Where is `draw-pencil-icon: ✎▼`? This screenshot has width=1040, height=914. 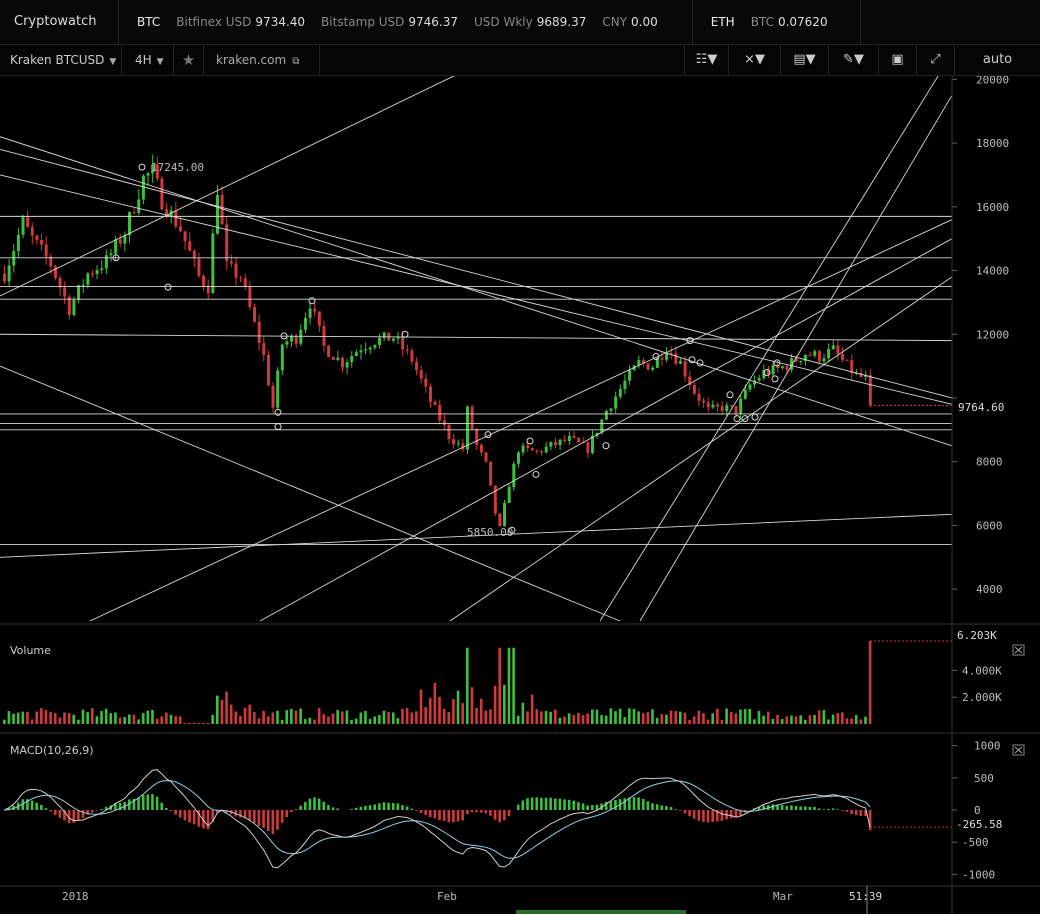 draw-pencil-icon: ✎▼ is located at coordinates (853, 60).